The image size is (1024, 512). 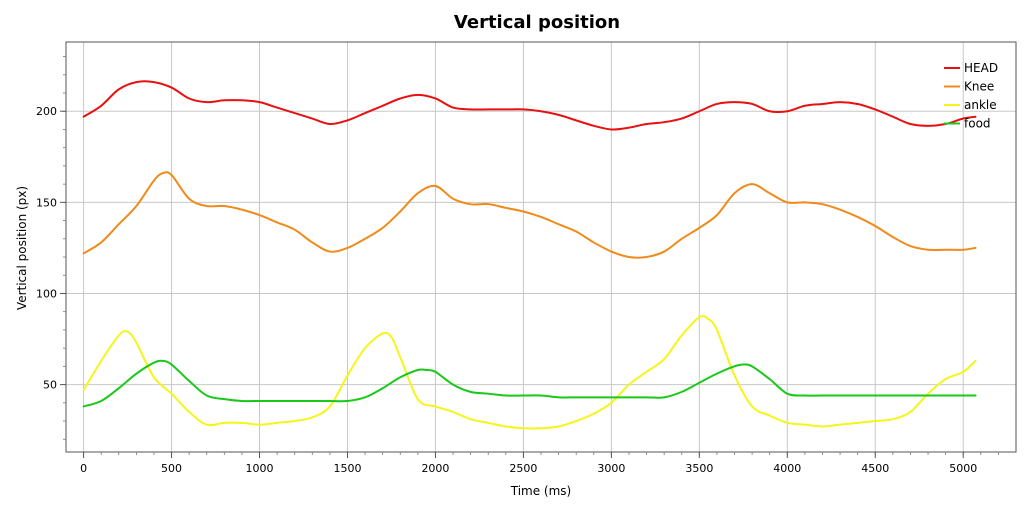 I want to click on series-line-head, so click(x=529, y=105).